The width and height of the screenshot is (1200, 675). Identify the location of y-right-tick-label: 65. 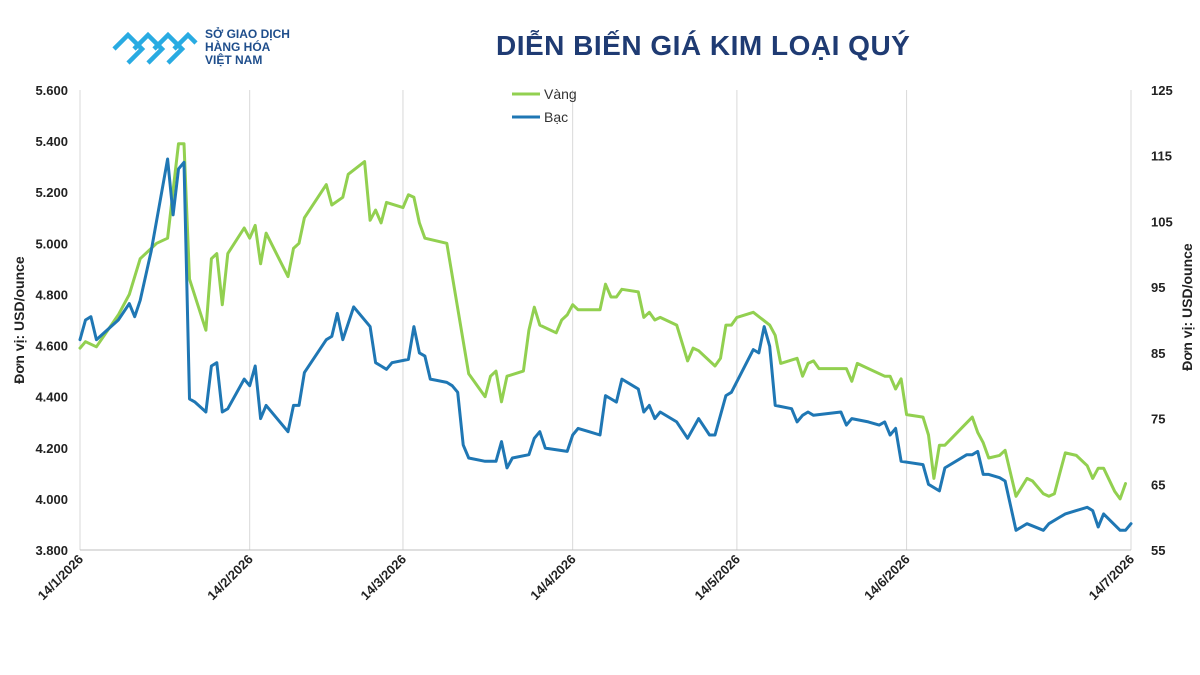
(1158, 484).